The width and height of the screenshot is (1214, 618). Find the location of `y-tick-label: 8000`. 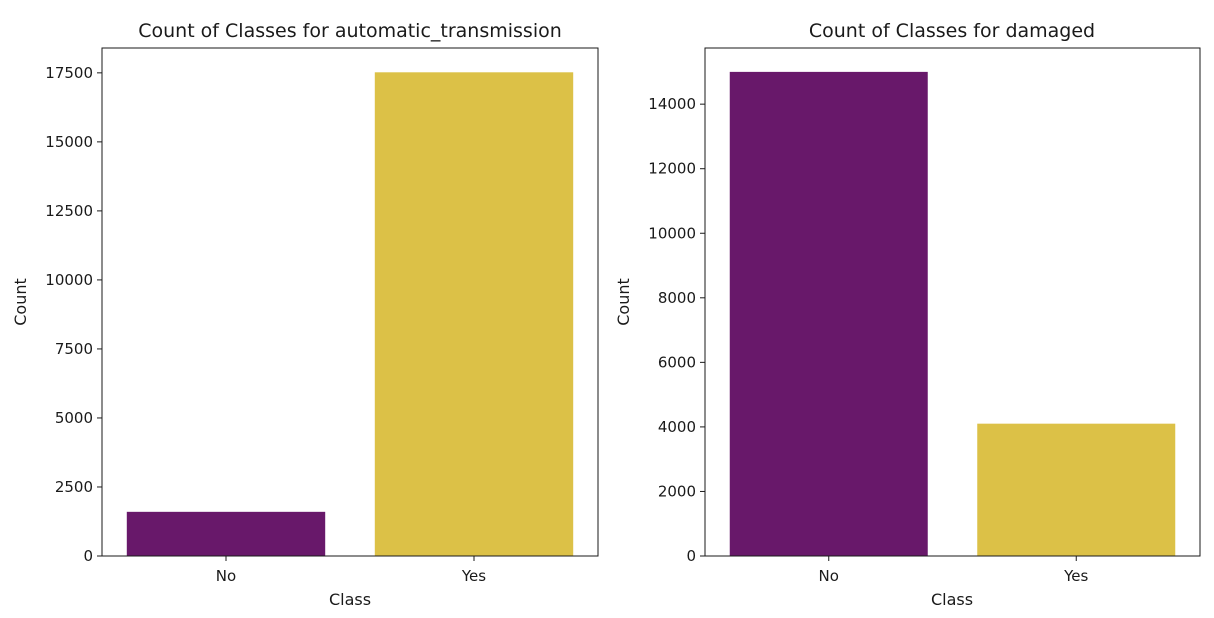

y-tick-label: 8000 is located at coordinates (677, 298).